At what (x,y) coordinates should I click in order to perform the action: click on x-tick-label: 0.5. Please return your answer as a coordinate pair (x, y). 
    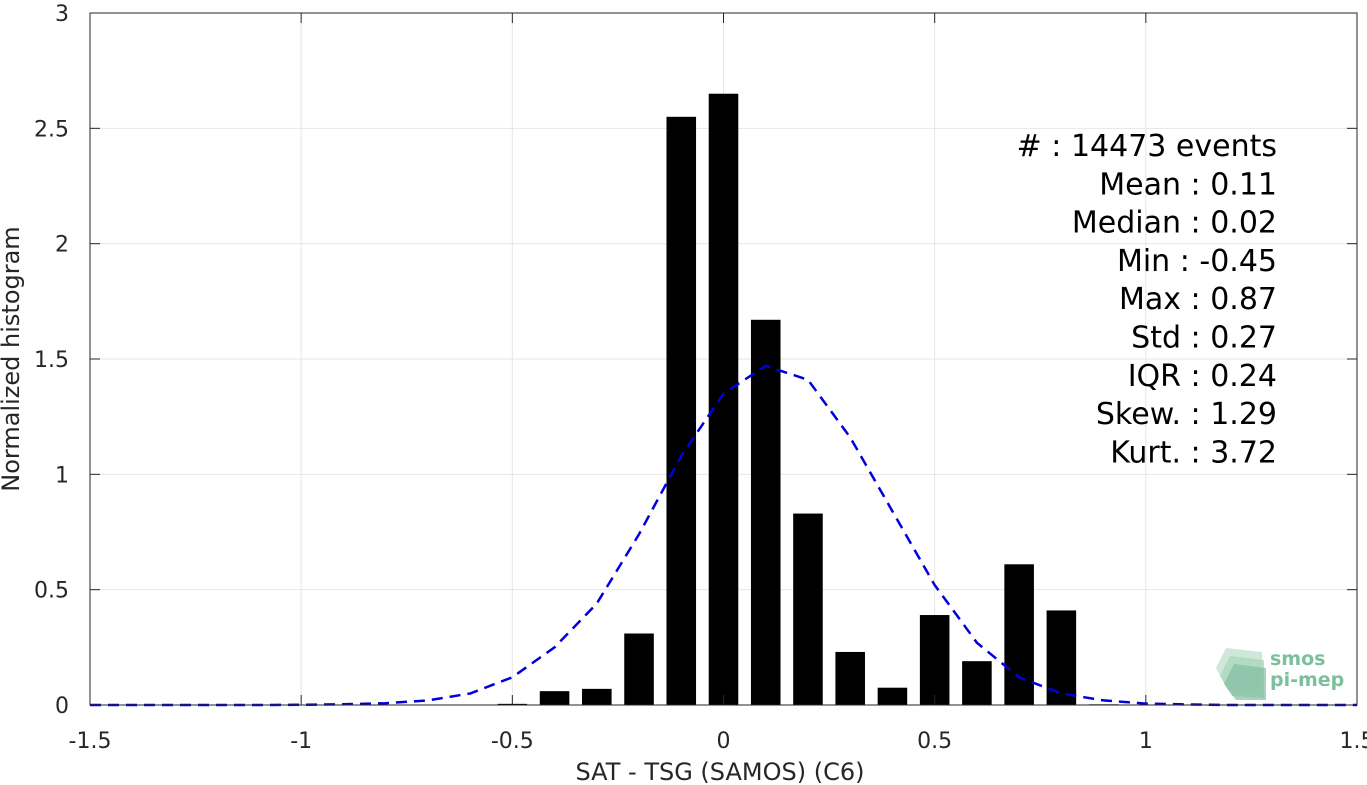
    Looking at the image, I should click on (934, 741).